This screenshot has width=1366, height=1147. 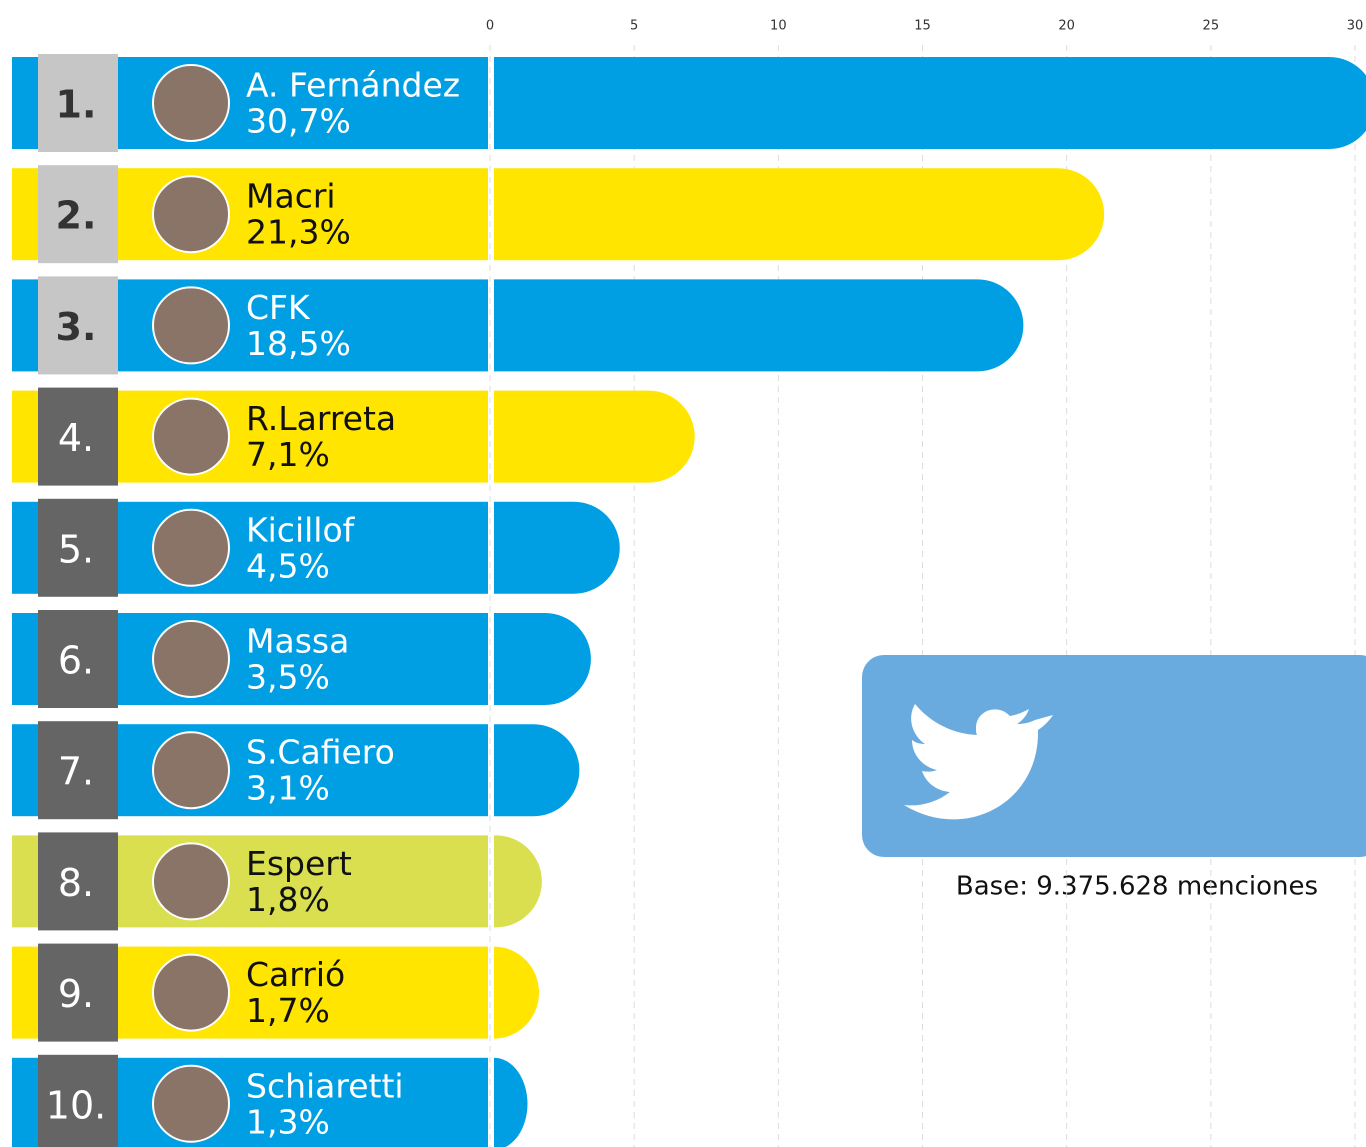 What do you see at coordinates (288, 1010) in the screenshot?
I see `value-label: 1,7%` at bounding box center [288, 1010].